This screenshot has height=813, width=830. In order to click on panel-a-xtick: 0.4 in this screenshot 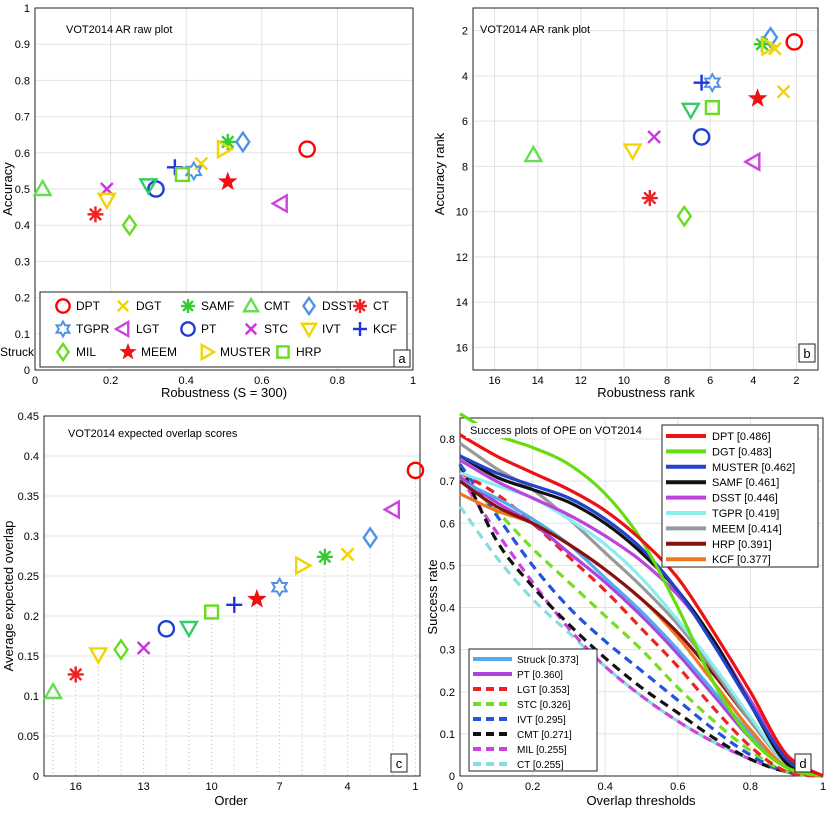, I will do `click(186, 381)`.